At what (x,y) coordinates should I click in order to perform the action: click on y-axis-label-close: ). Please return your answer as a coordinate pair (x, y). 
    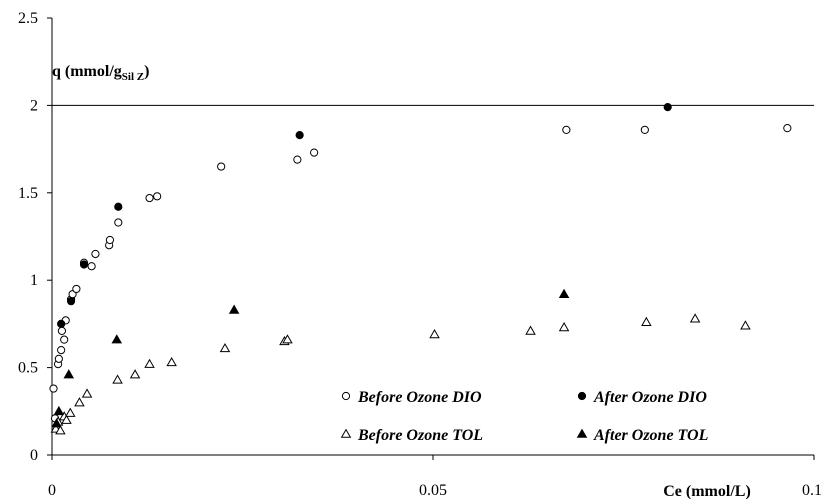
    Looking at the image, I should click on (146, 71).